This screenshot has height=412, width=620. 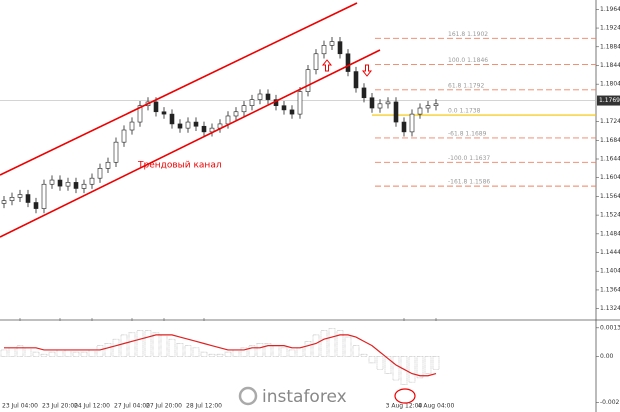 I want to click on watermark-bg, so click(x=294, y=396).